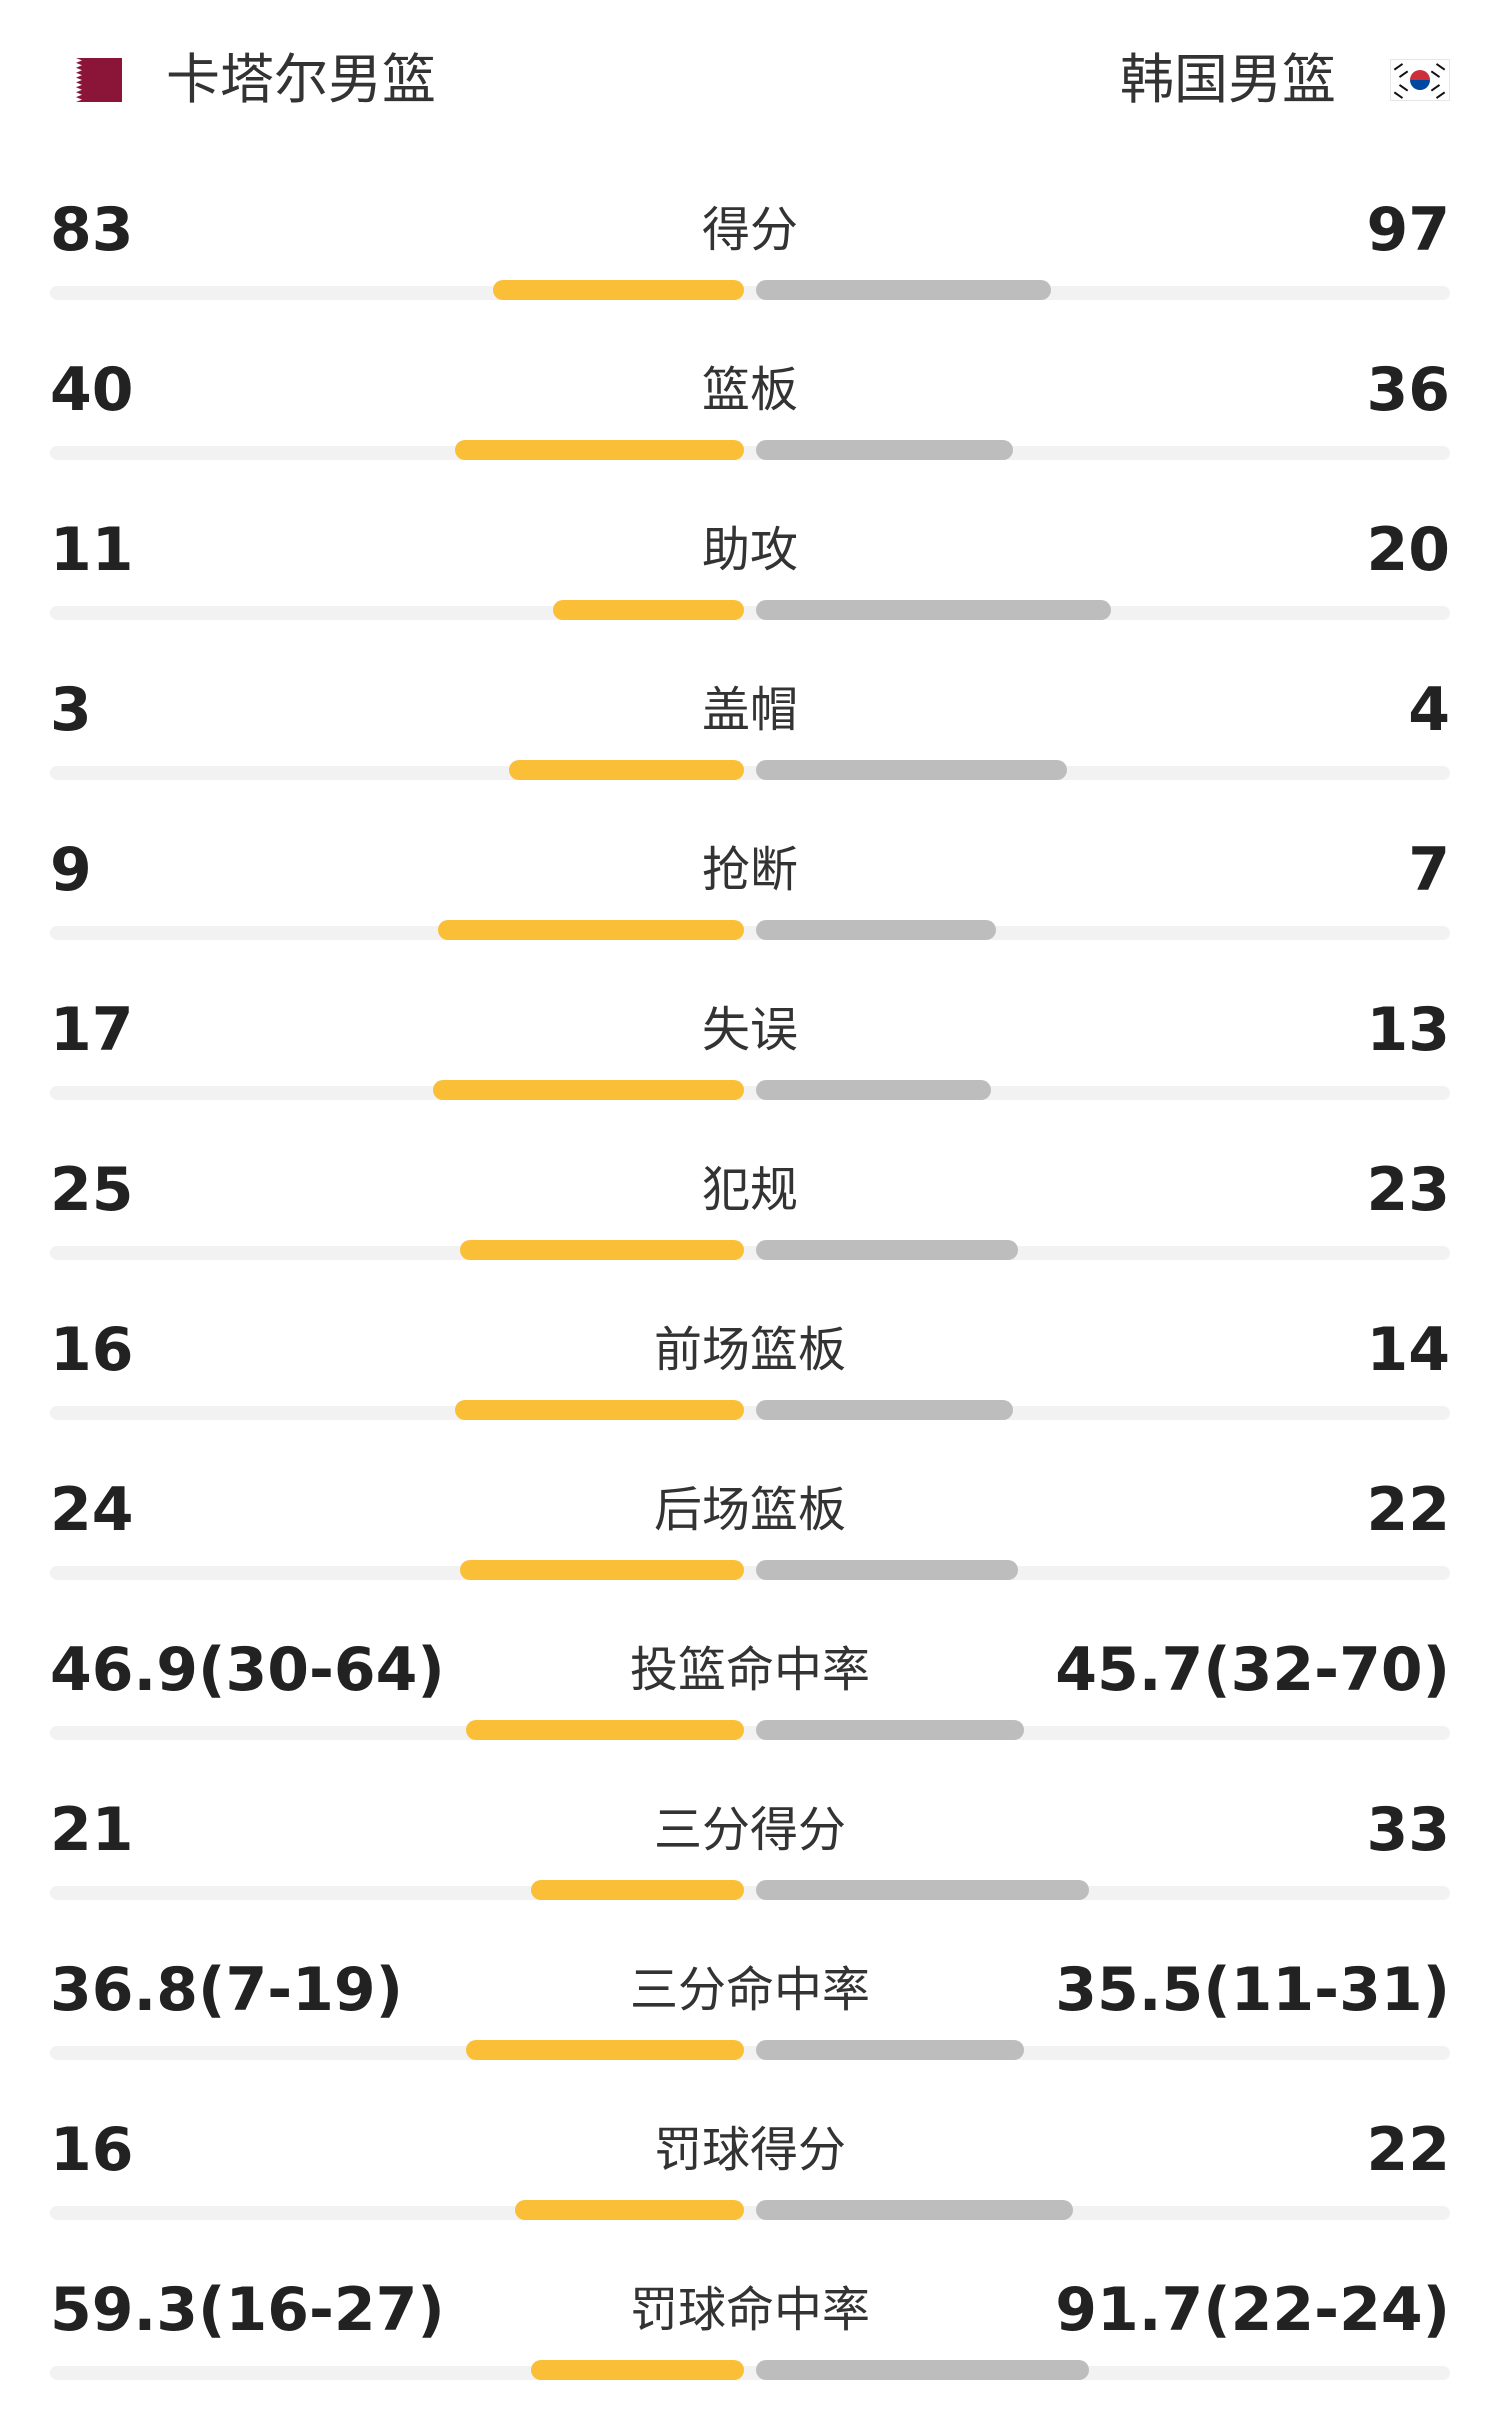 This screenshot has height=2430, width=1500. Describe the element at coordinates (749, 2150) in the screenshot. I see `stat-label: 罚球得分` at that location.